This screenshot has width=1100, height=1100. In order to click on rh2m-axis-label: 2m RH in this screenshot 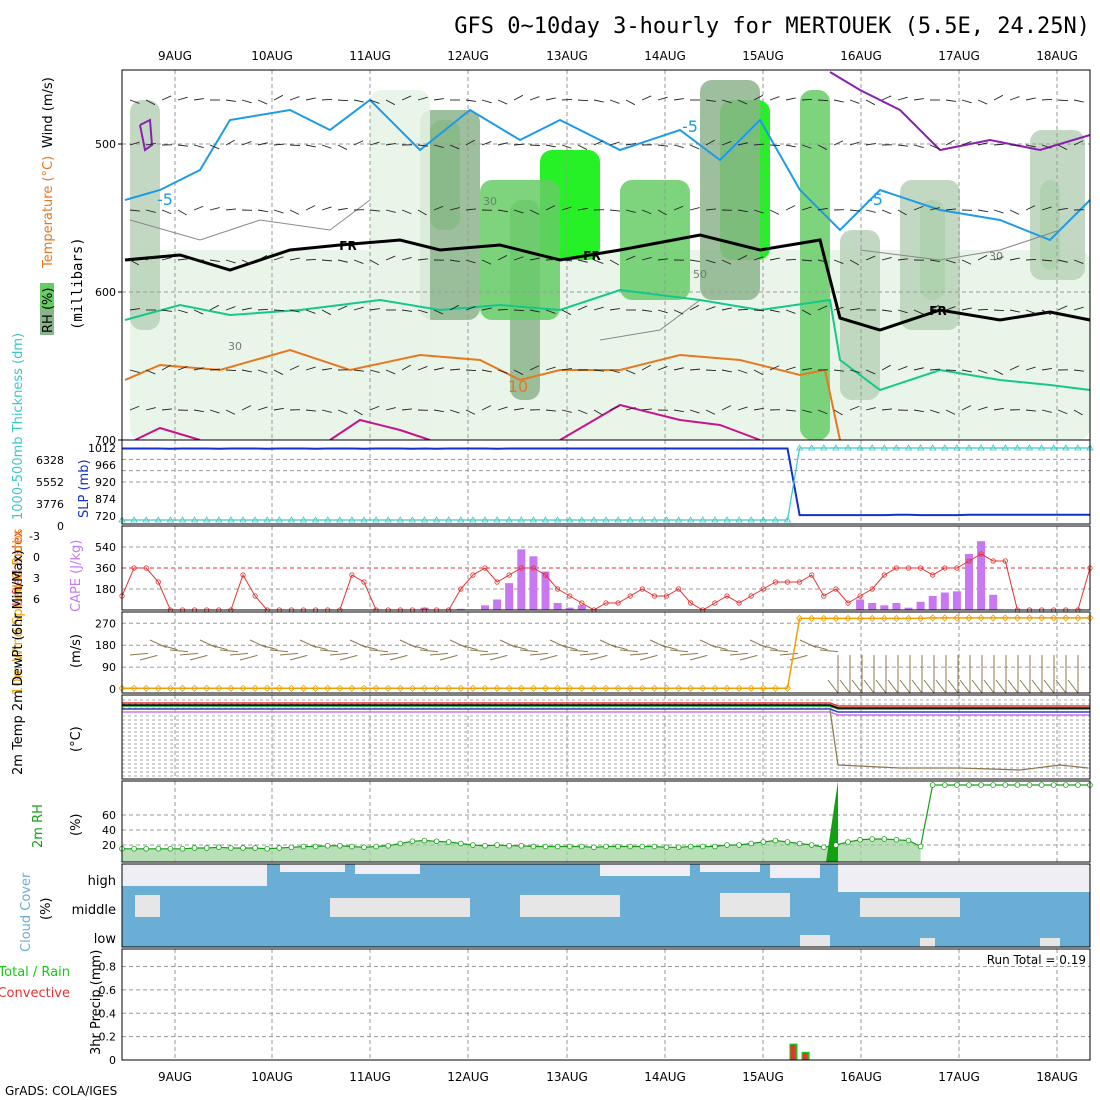, I will do `click(38, 826)`.